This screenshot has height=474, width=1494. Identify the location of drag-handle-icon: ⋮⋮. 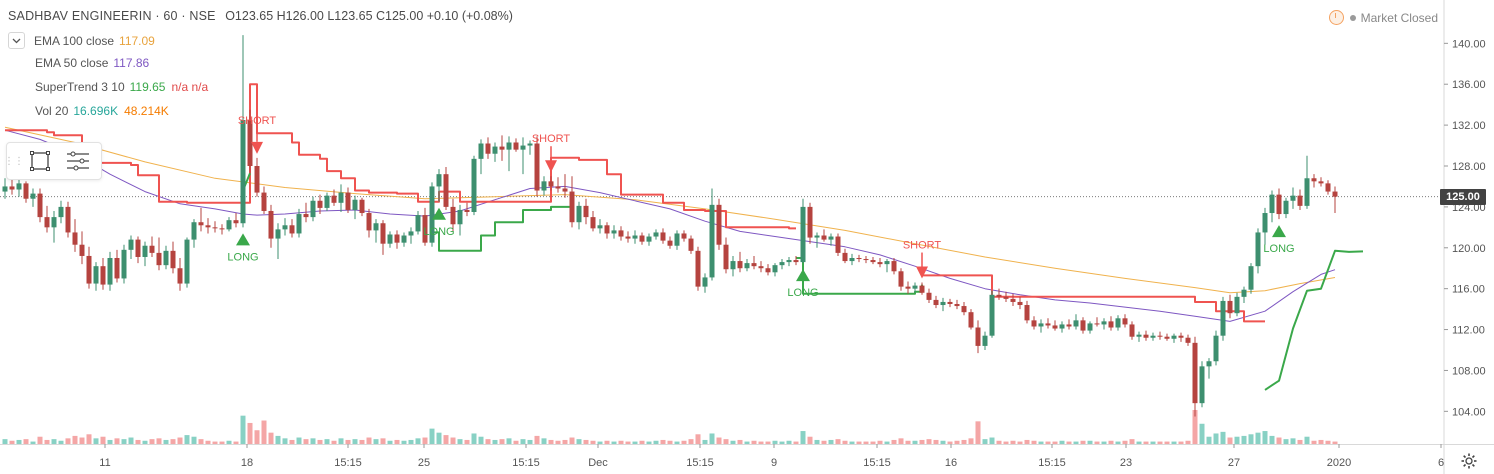
(14, 161).